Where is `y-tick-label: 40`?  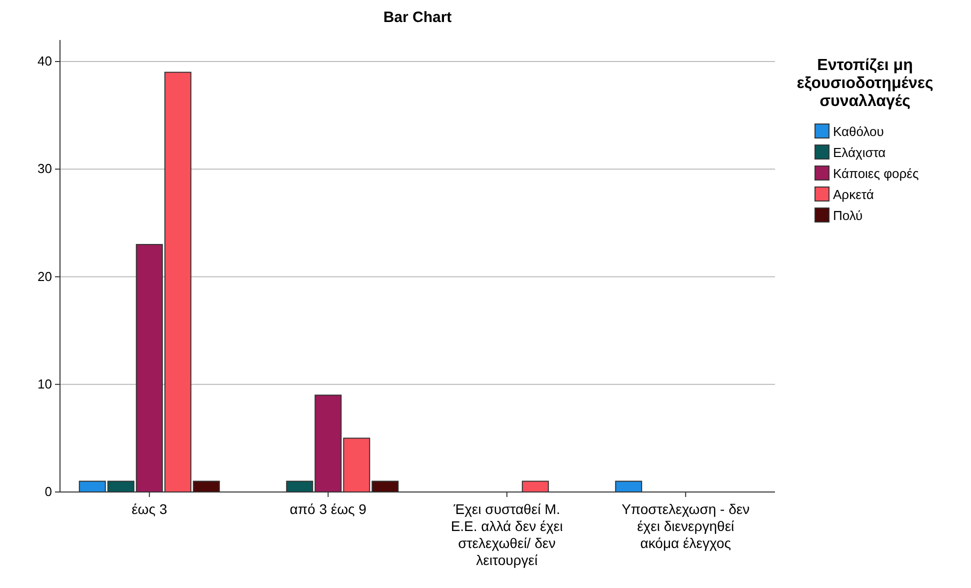 y-tick-label: 40 is located at coordinates (45, 61).